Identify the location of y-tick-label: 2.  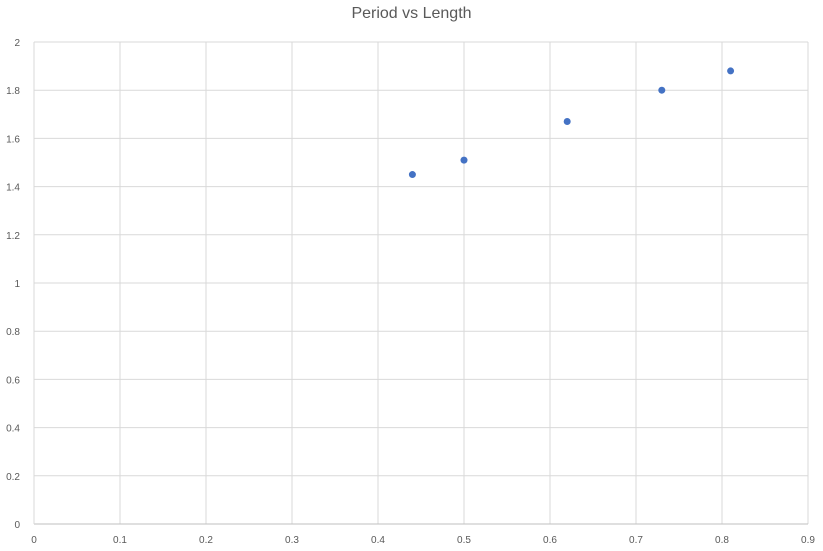
(17, 43).